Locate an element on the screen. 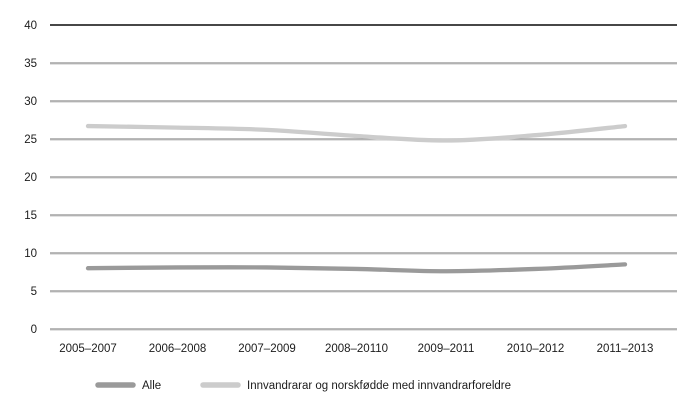 This screenshot has height=410, width=694. x-tick-label: 2006–2008 is located at coordinates (178, 349).